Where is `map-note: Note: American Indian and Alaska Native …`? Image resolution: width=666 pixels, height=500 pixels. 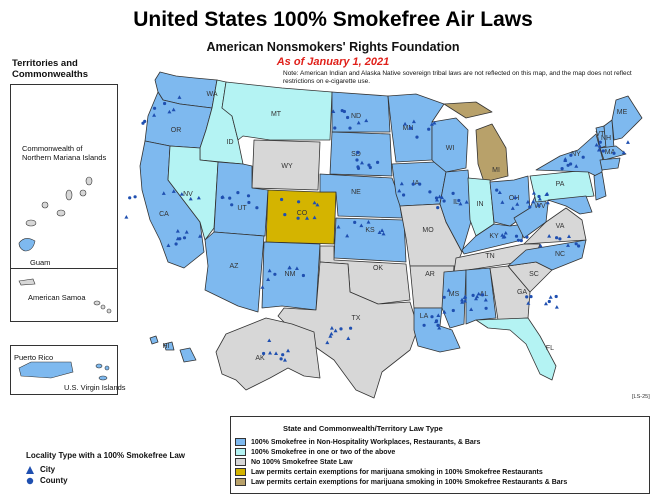 map-note: Note: American Indian and Alaska Native … is located at coordinates (457, 77).